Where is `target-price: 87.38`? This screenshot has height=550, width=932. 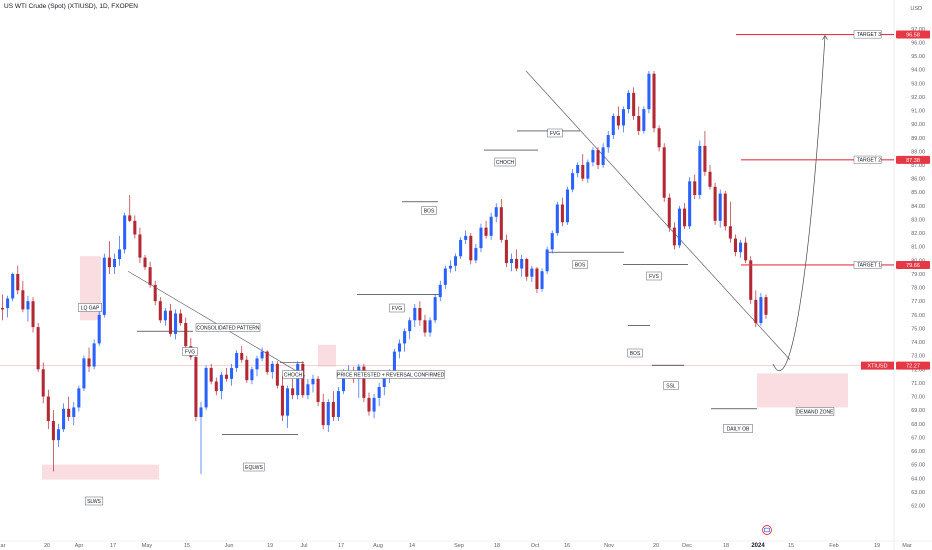
target-price: 87.38 is located at coordinates (913, 161).